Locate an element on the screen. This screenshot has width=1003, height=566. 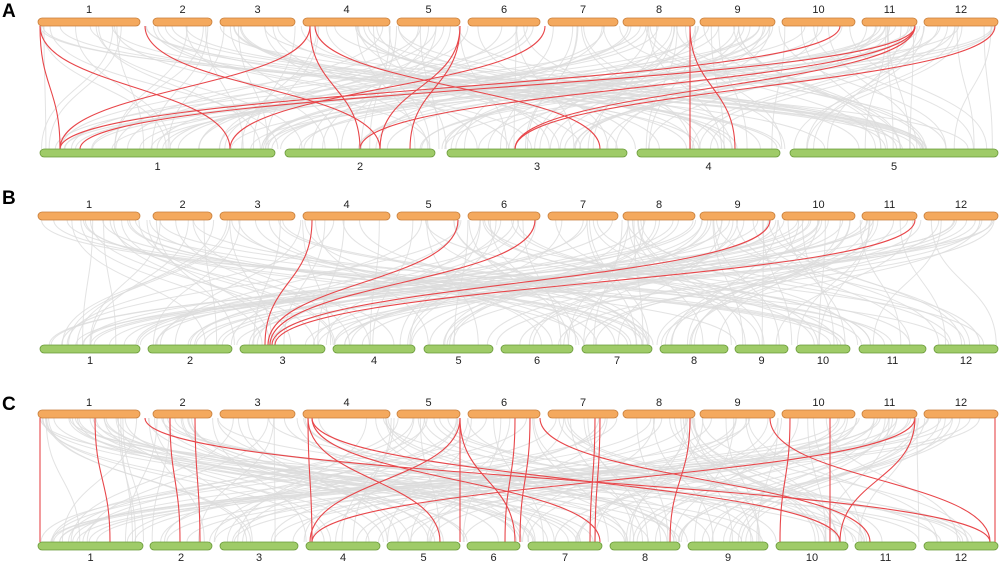
panel-label: B is located at coordinates (9, 198).